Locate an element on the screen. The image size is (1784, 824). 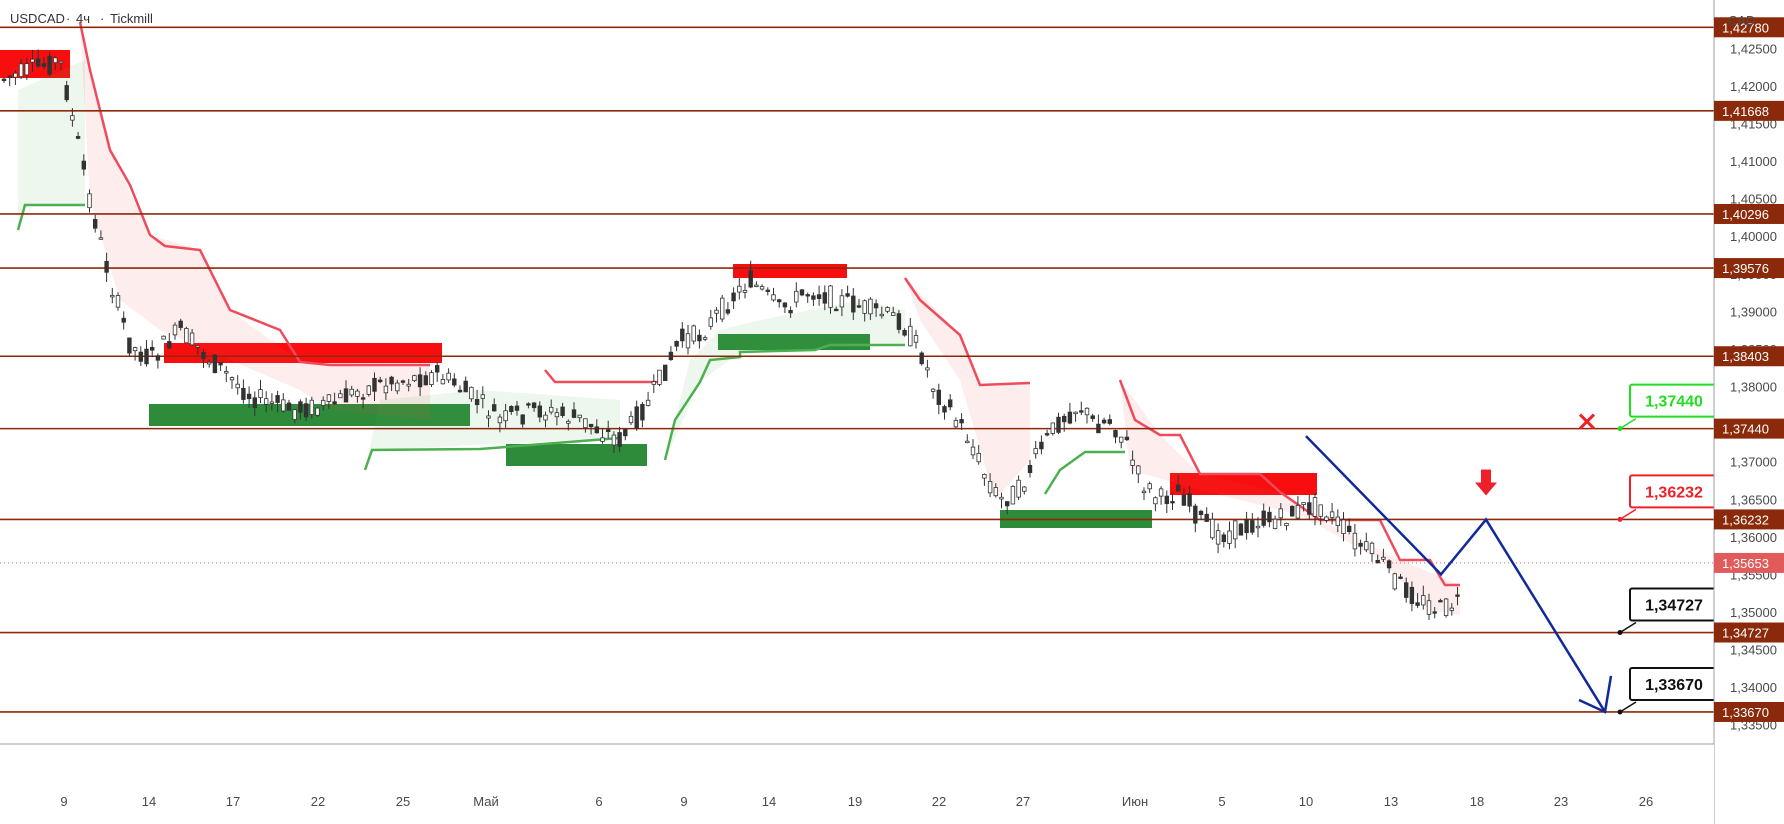
x-tick-label: 13 is located at coordinates (1391, 801).